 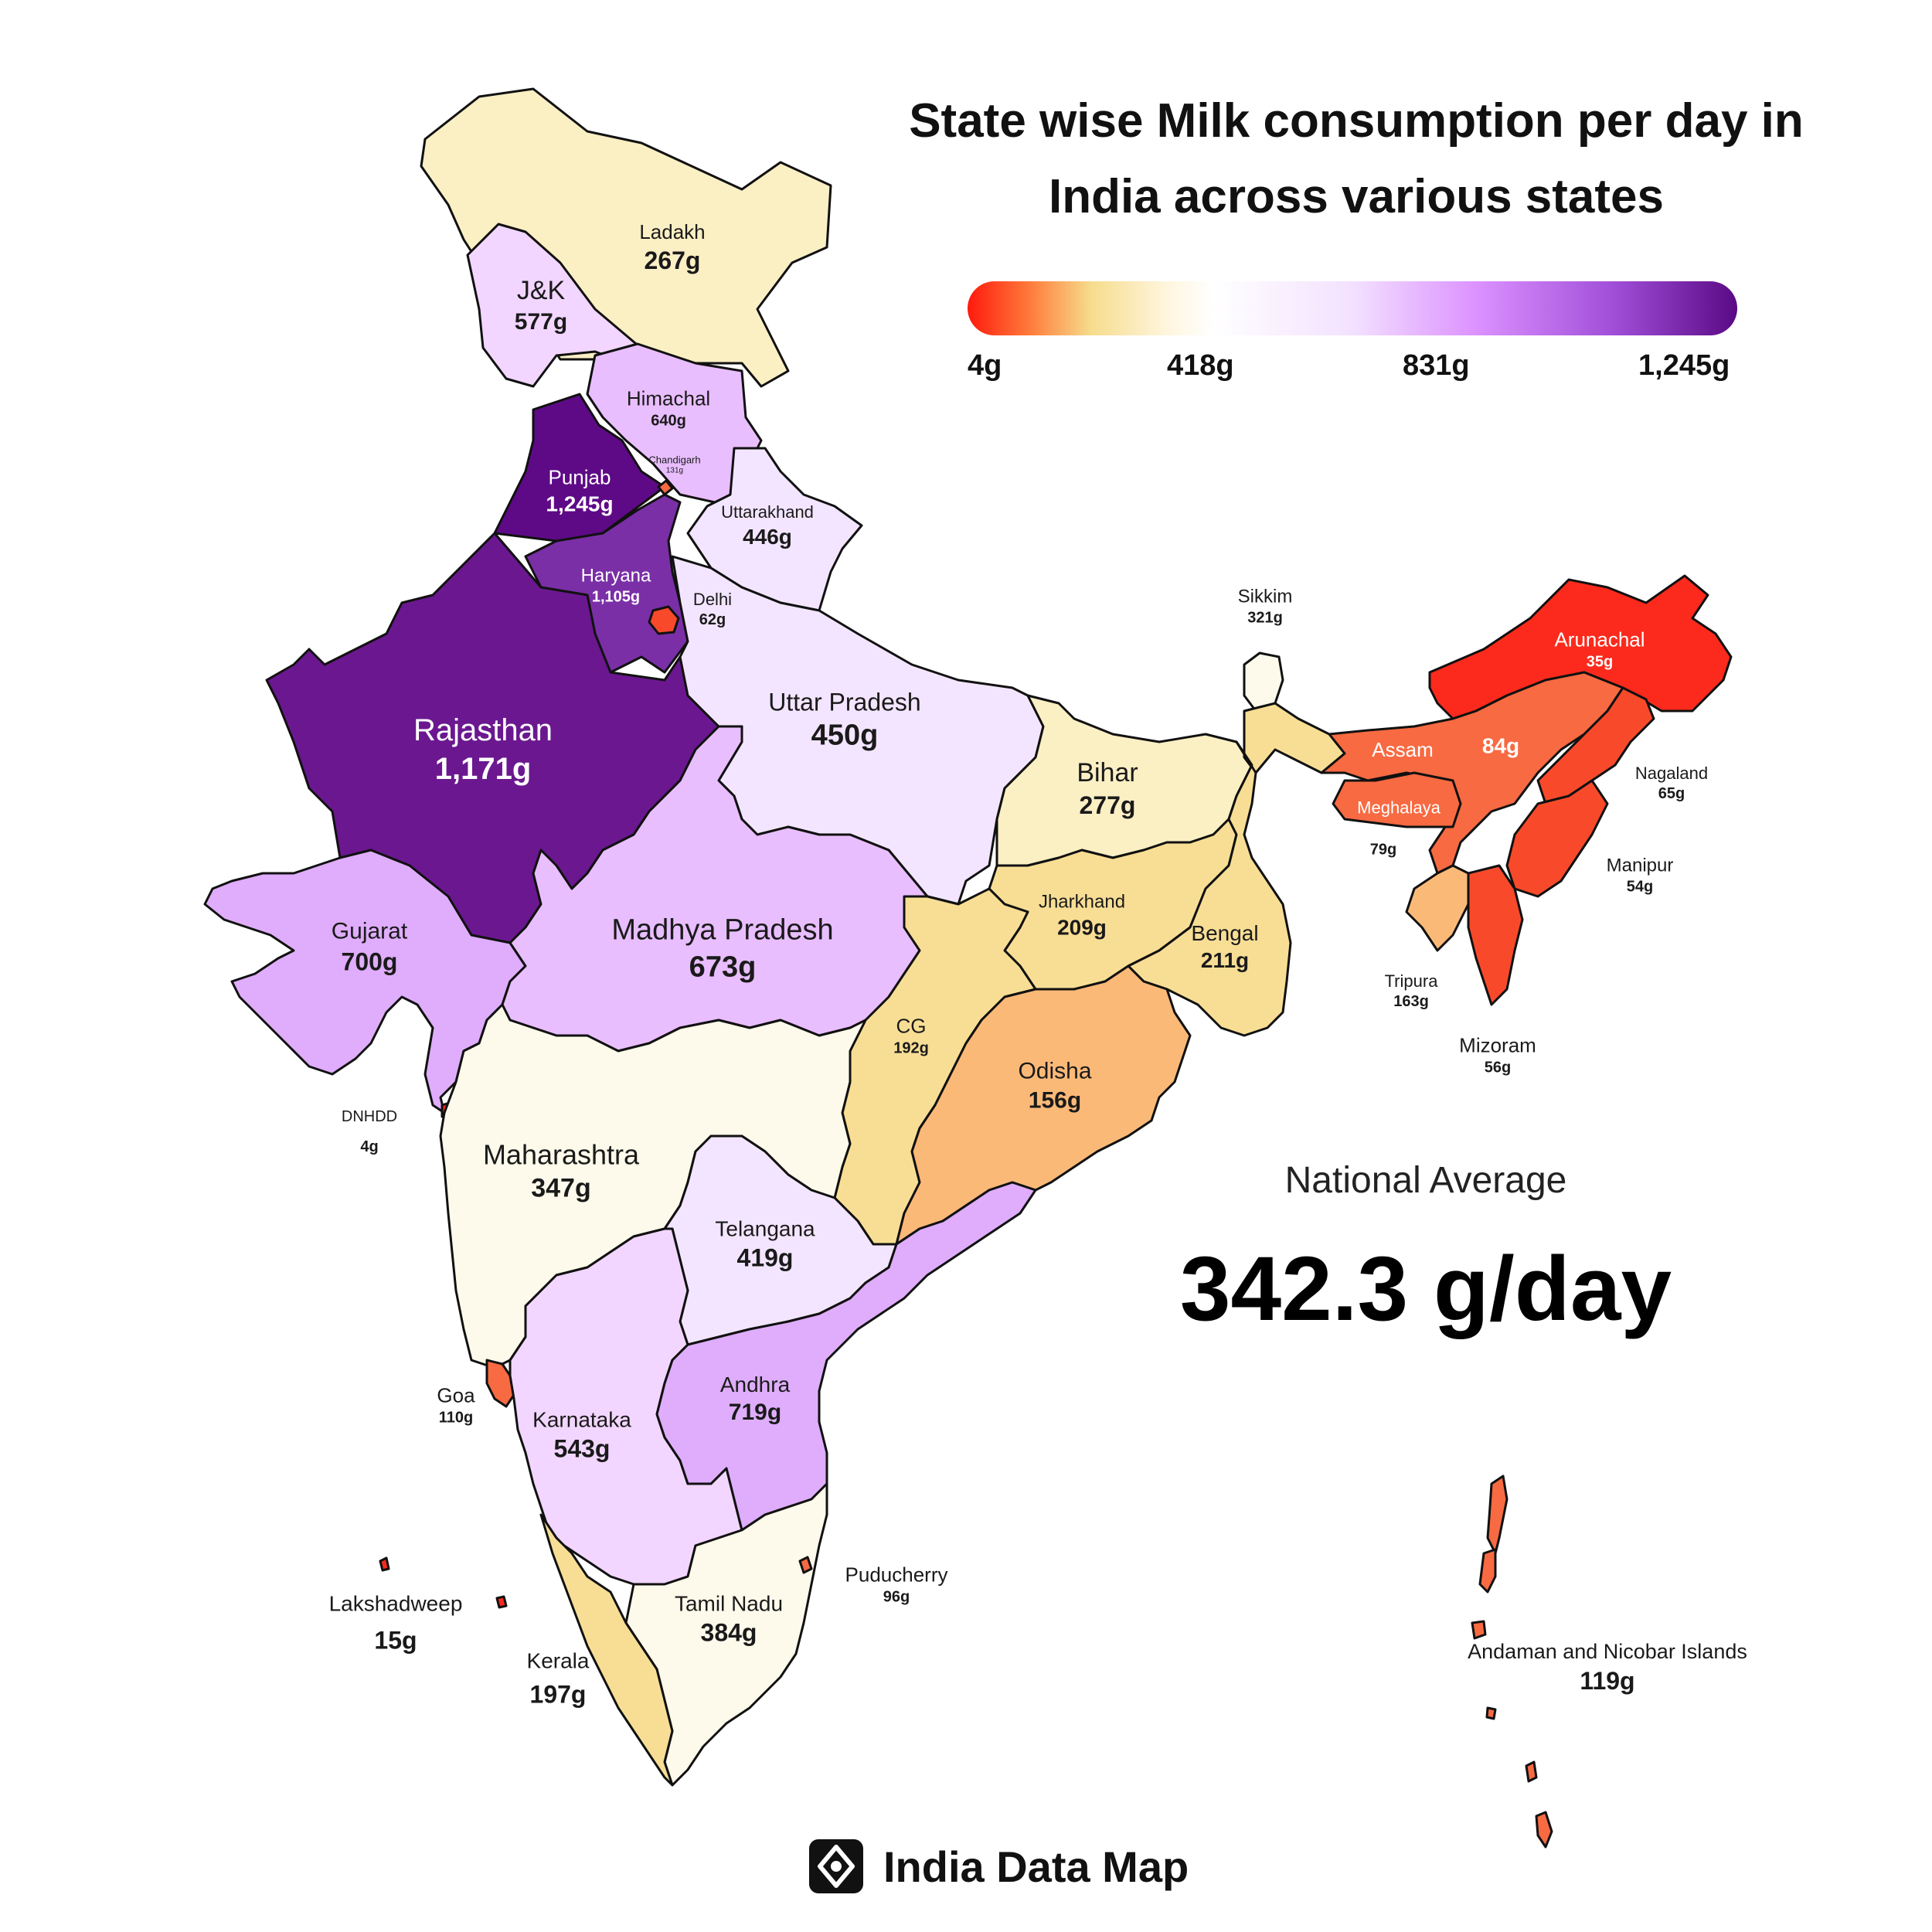 I want to click on state-shape-meghalaya, so click(x=1397, y=800).